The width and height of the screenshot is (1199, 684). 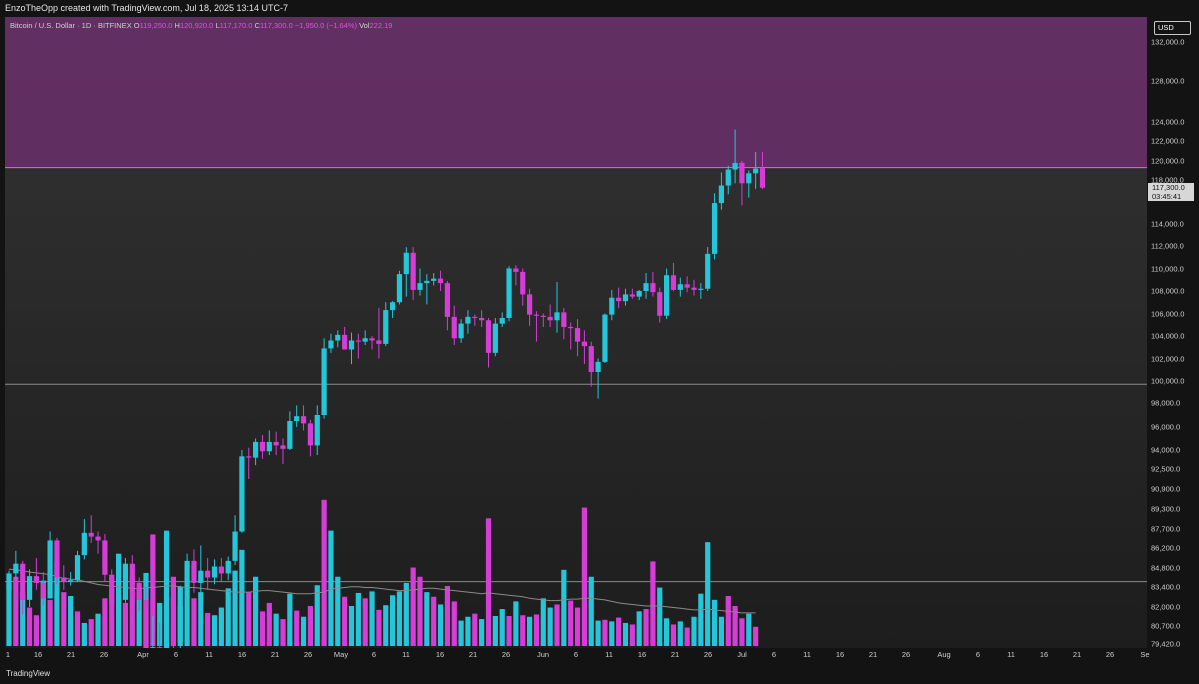 What do you see at coordinates (217, 25) in the screenshot?
I see `legend-low-label: L` at bounding box center [217, 25].